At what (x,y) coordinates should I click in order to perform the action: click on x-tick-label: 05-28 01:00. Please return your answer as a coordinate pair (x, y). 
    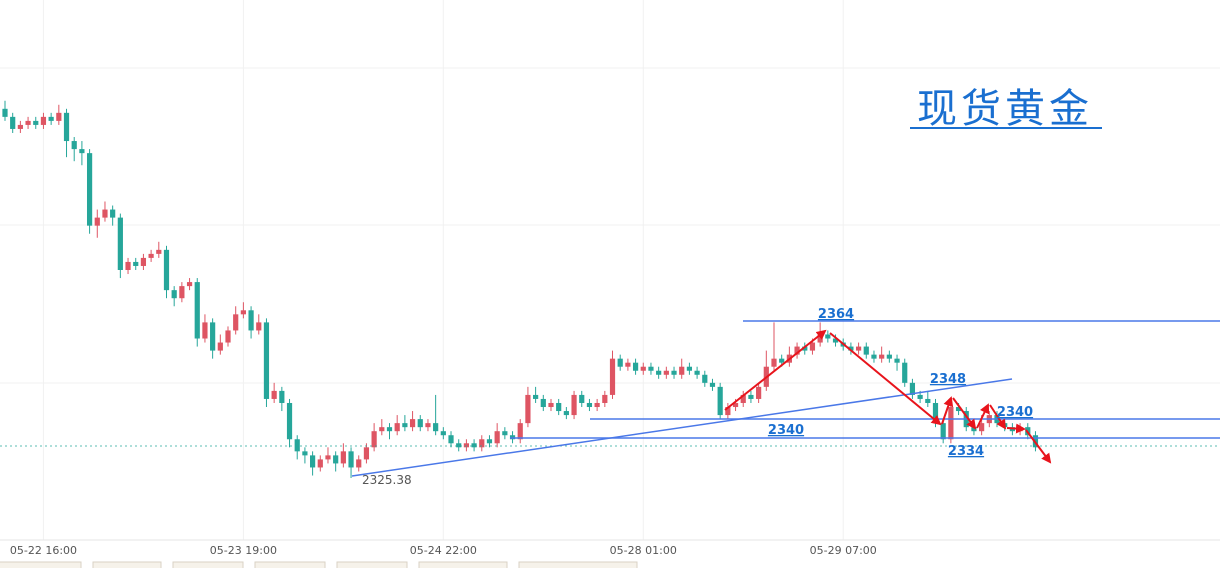
    Looking at the image, I should click on (643, 550).